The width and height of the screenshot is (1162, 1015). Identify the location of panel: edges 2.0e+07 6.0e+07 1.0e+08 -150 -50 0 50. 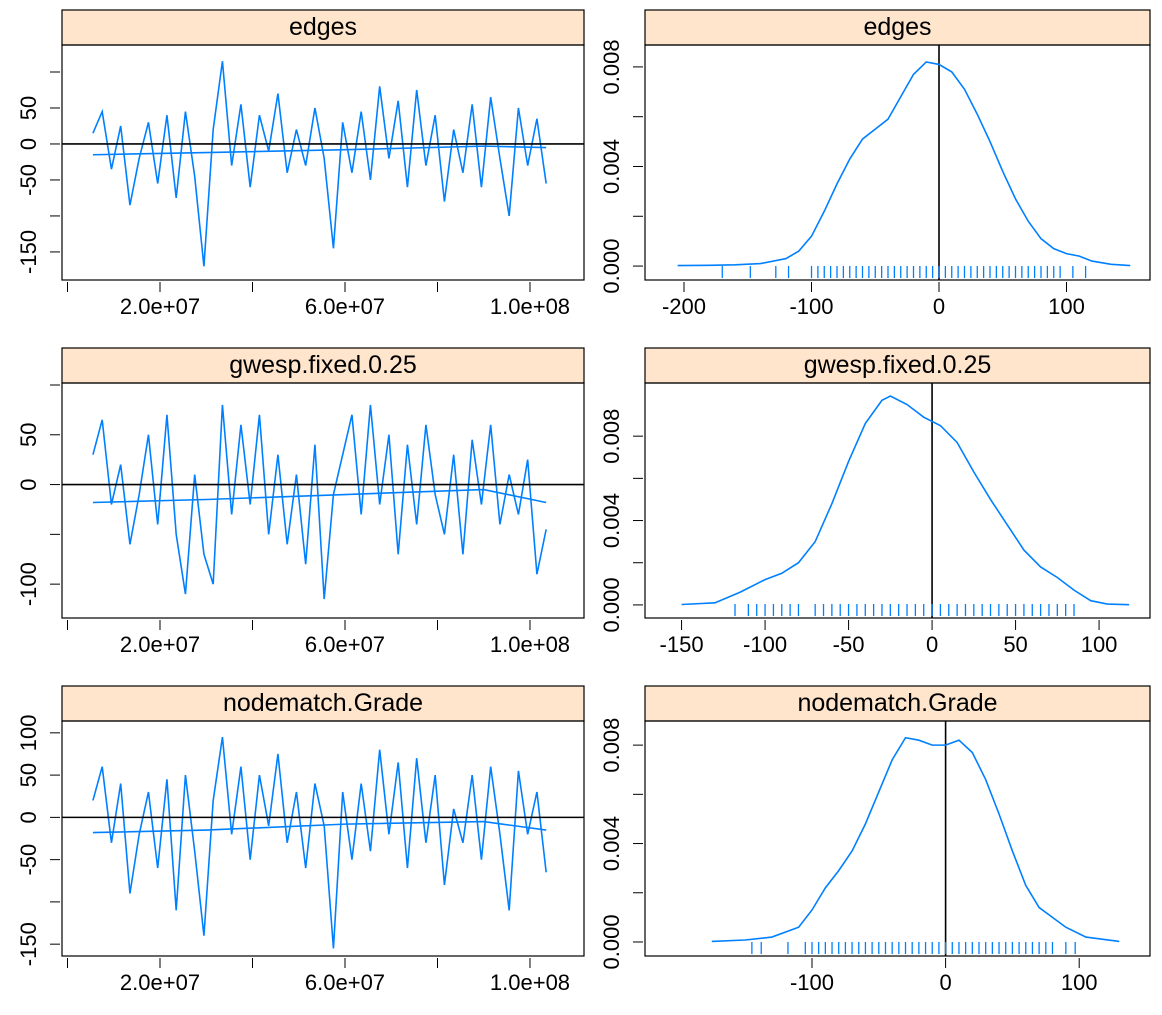
(300, 164).